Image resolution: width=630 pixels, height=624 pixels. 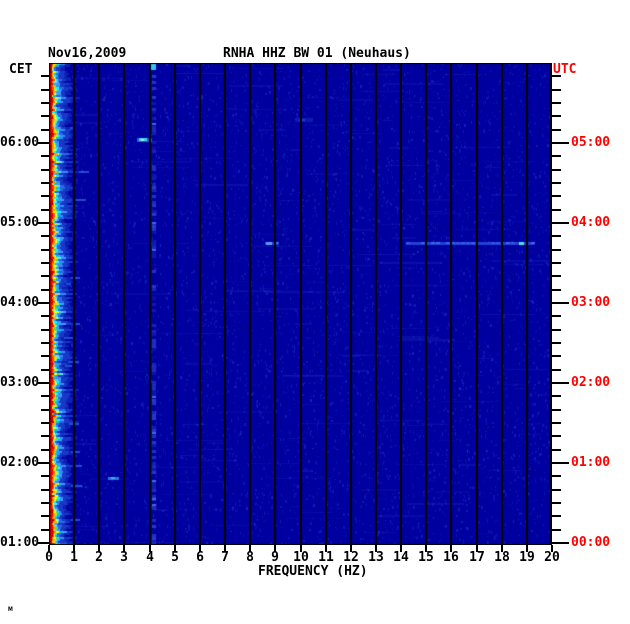 I want to click on left-hour-label: 02:00, so click(x=20, y=462).